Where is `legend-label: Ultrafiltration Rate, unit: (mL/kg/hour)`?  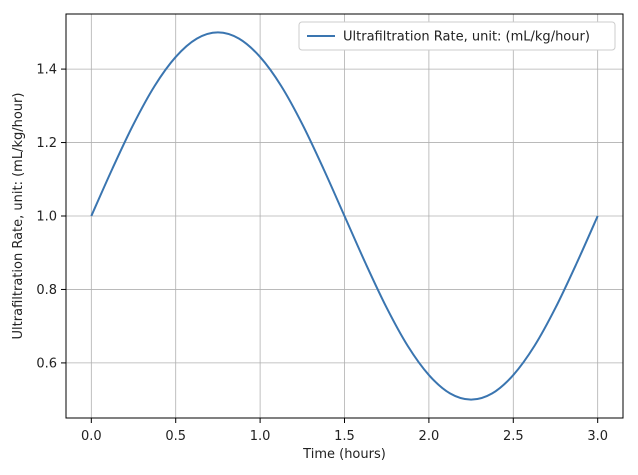
legend-label: Ultrafiltration Rate, unit: (mL/kg/hour) is located at coordinates (466, 37).